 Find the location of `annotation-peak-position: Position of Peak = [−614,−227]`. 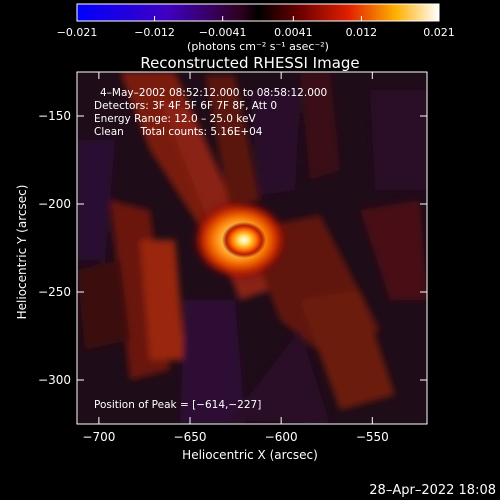

annotation-peak-position: Position of Peak = [−614,−227] is located at coordinates (177, 405).